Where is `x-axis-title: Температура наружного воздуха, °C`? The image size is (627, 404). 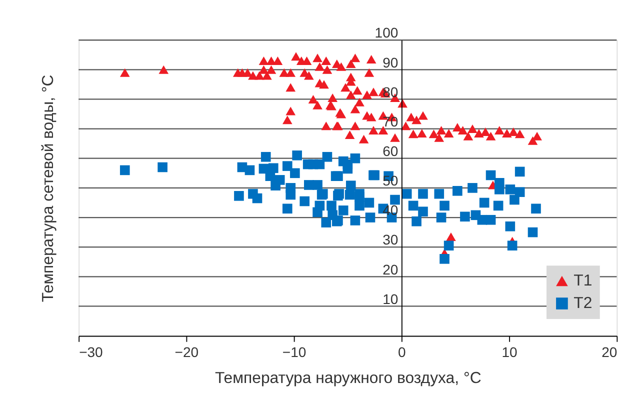 x-axis-title: Температура наружного воздуха, °C is located at coordinates (348, 379).